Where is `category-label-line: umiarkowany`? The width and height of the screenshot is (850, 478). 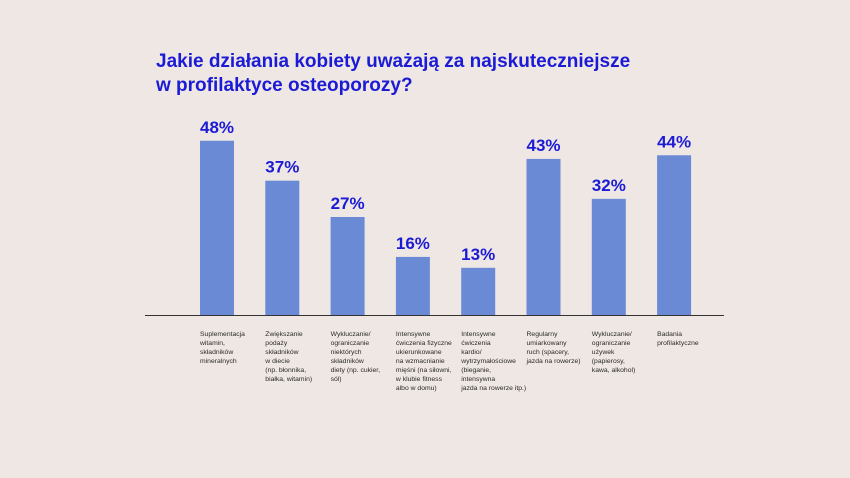
category-label-line: umiarkowany is located at coordinates (547, 343).